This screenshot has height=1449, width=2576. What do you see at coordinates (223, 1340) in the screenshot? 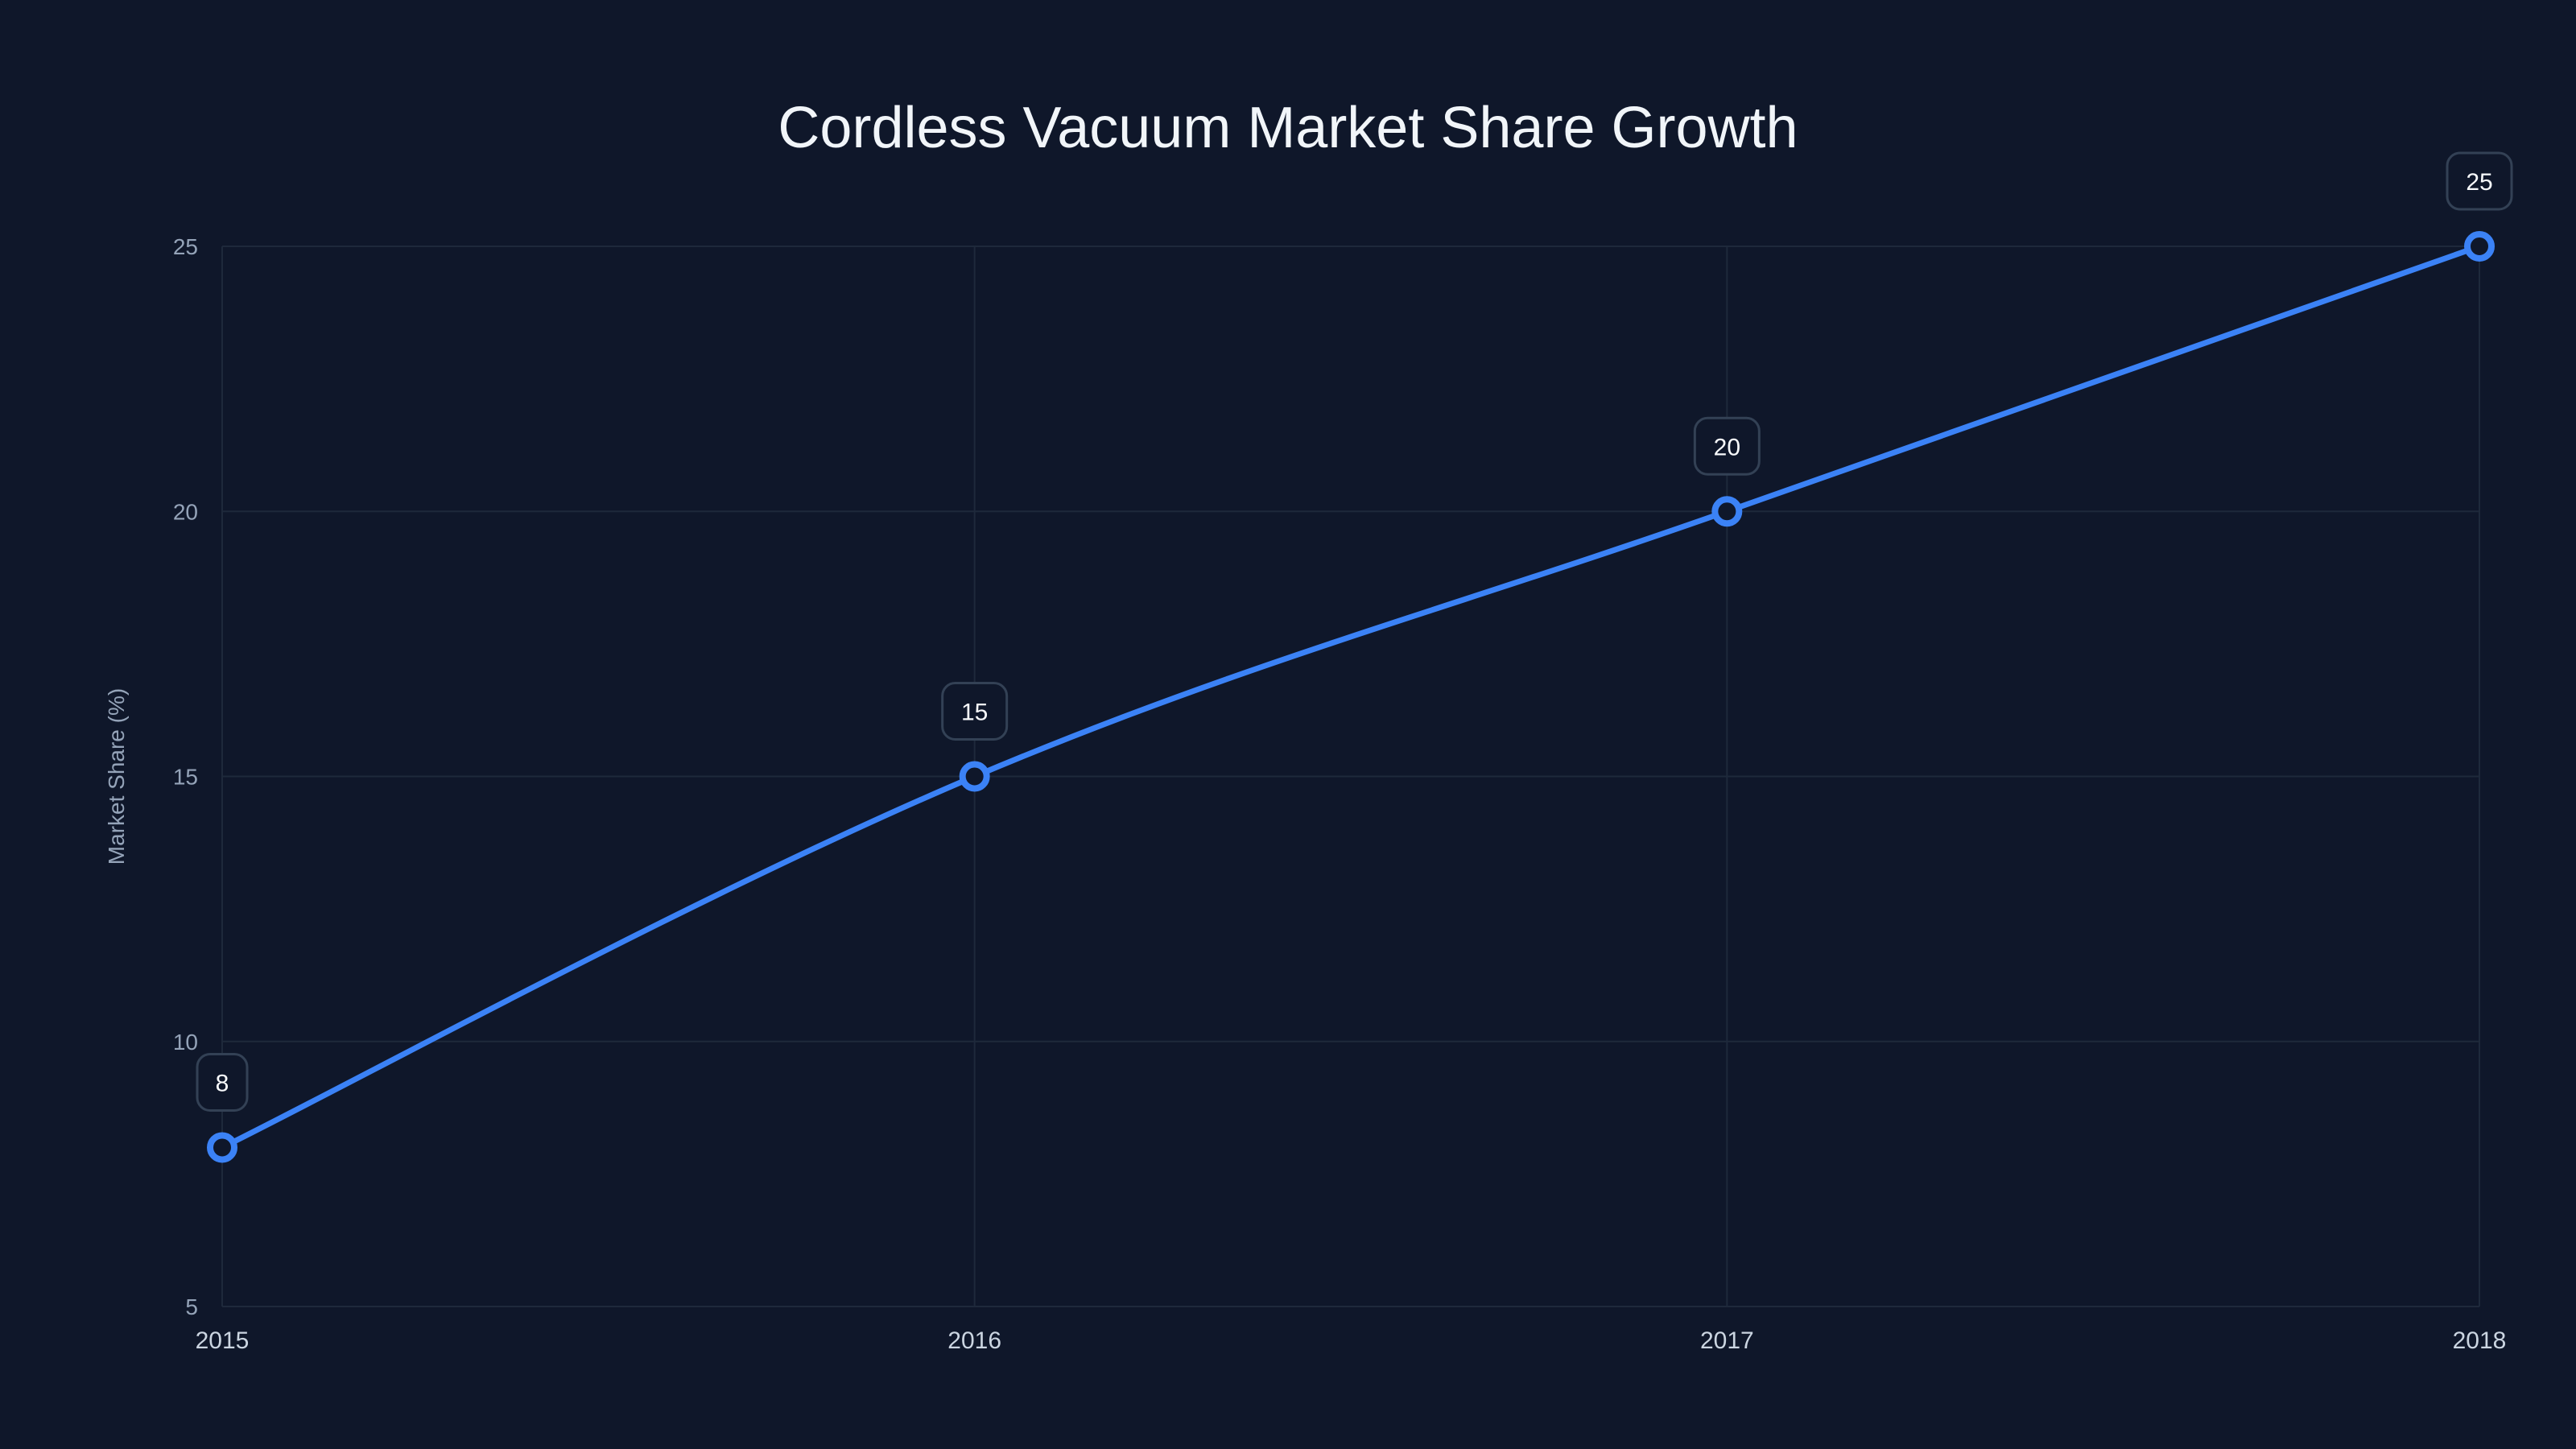
I see `x-tick-label: 2015` at bounding box center [223, 1340].